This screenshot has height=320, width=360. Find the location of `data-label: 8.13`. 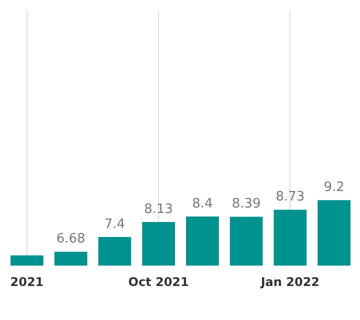

data-label: 8.13 is located at coordinates (159, 209).